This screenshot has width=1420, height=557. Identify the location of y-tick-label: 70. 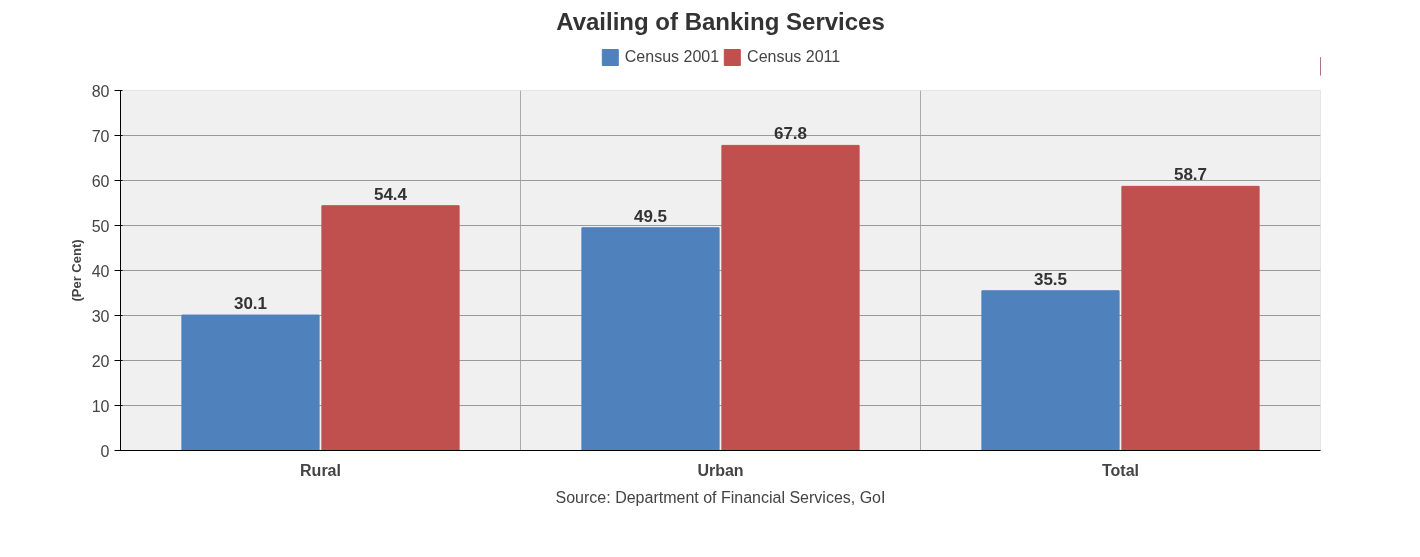
(100, 136).